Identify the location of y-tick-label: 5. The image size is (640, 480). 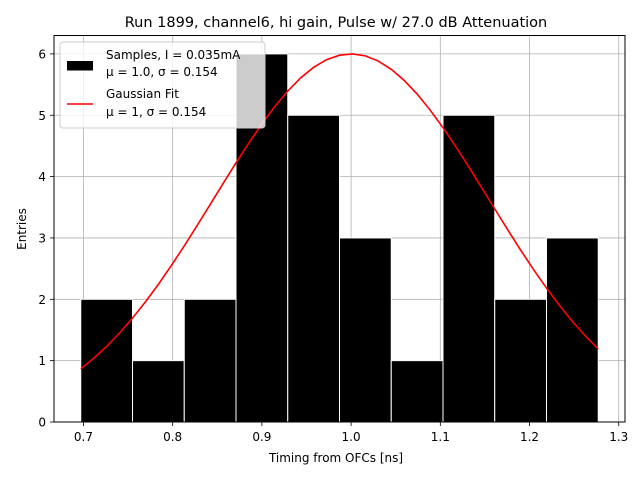
(42, 116).